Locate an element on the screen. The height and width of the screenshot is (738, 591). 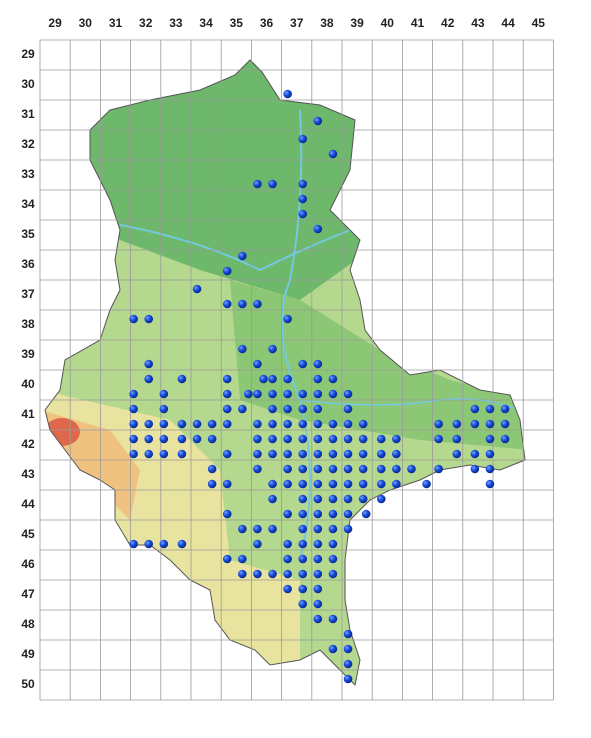
row-label: 44 is located at coordinates (28, 504).